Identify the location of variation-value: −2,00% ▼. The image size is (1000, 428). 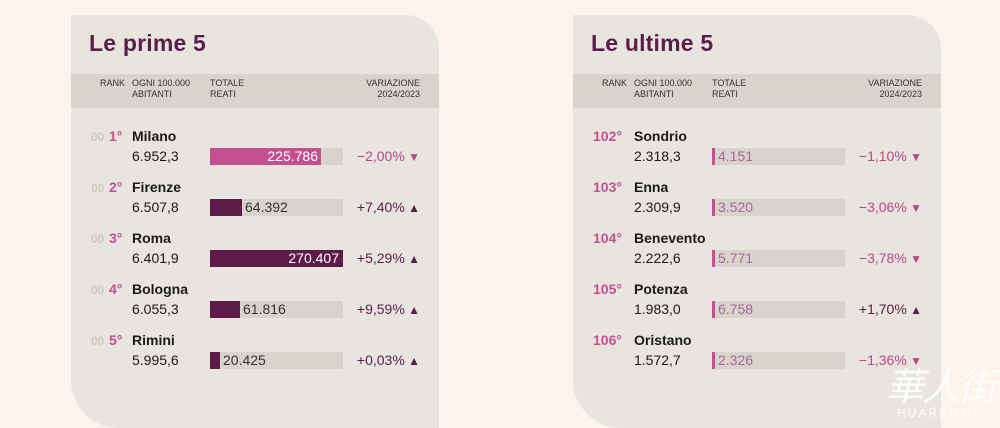
(388, 156).